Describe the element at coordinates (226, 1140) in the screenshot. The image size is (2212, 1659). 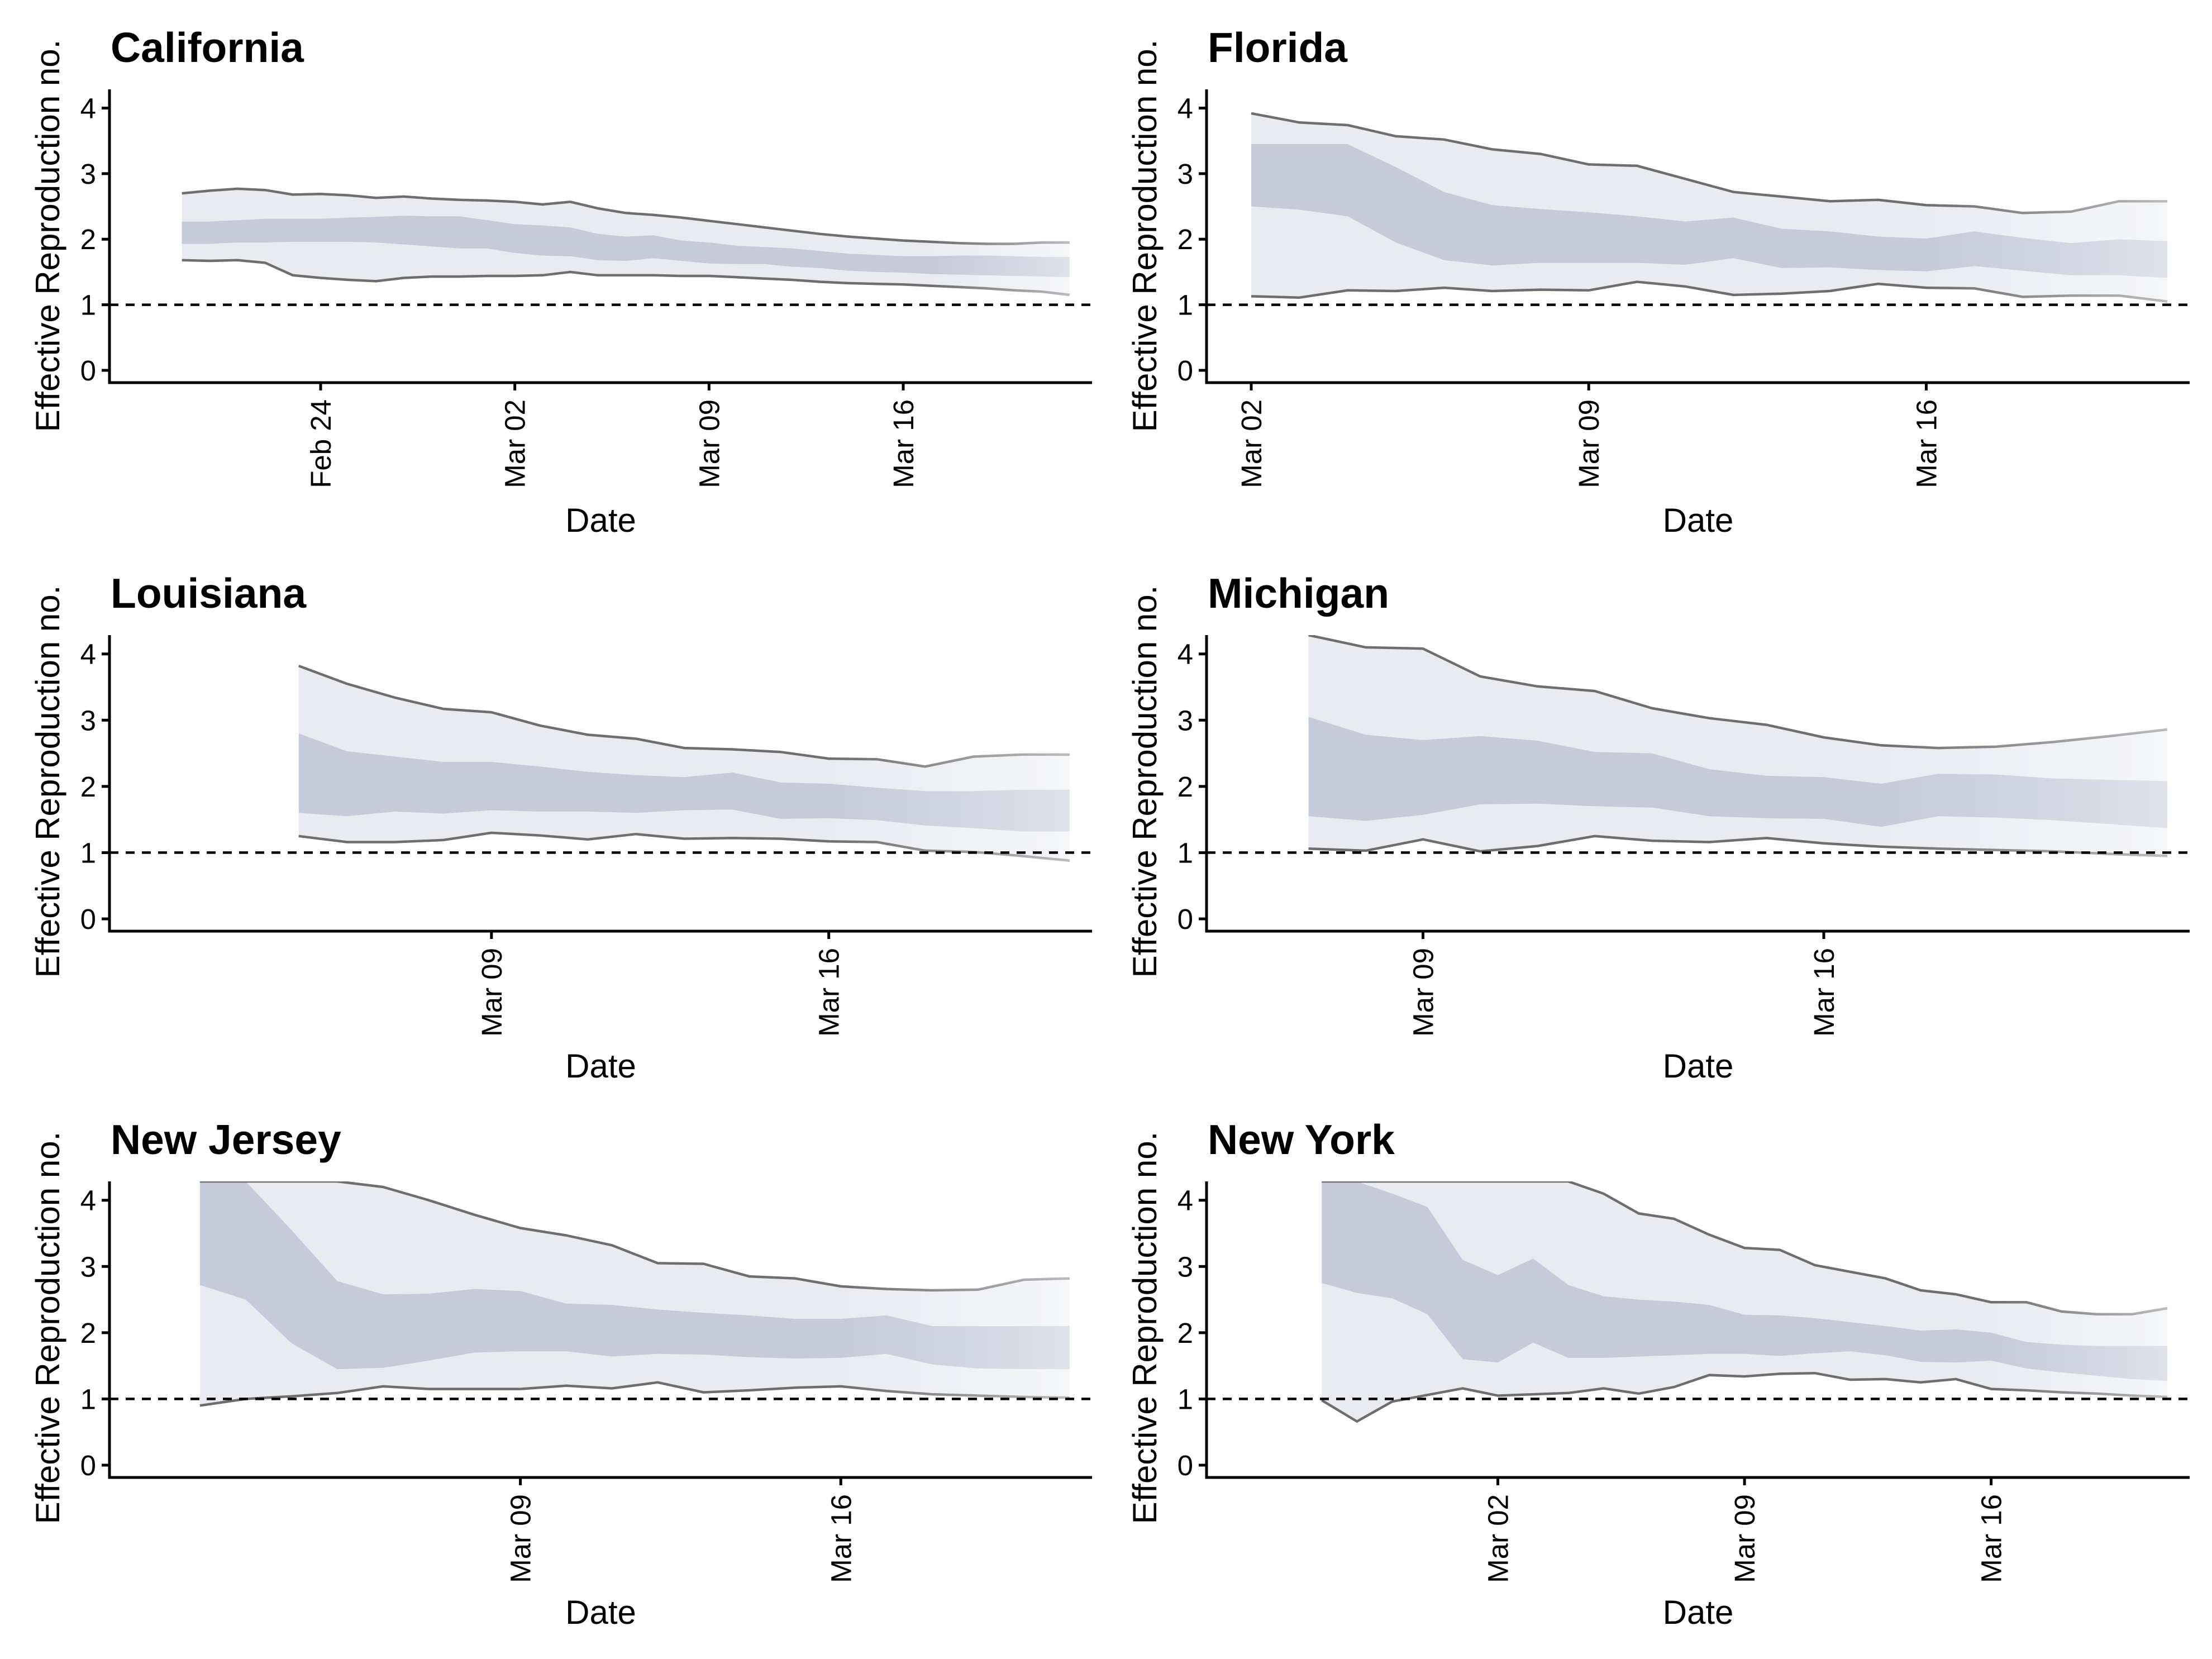
I see `panel-title: New Jersey` at that location.